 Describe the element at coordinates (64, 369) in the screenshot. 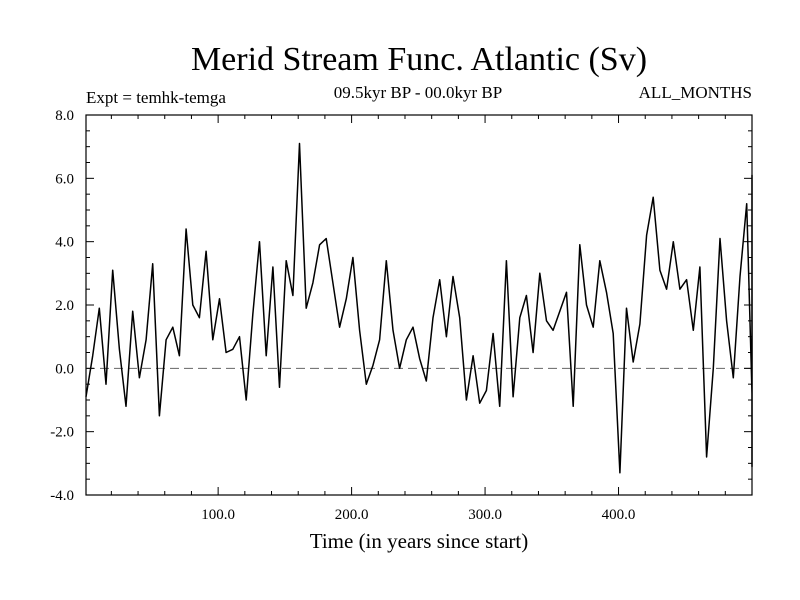

I see `y-tick-label: 0.0` at that location.